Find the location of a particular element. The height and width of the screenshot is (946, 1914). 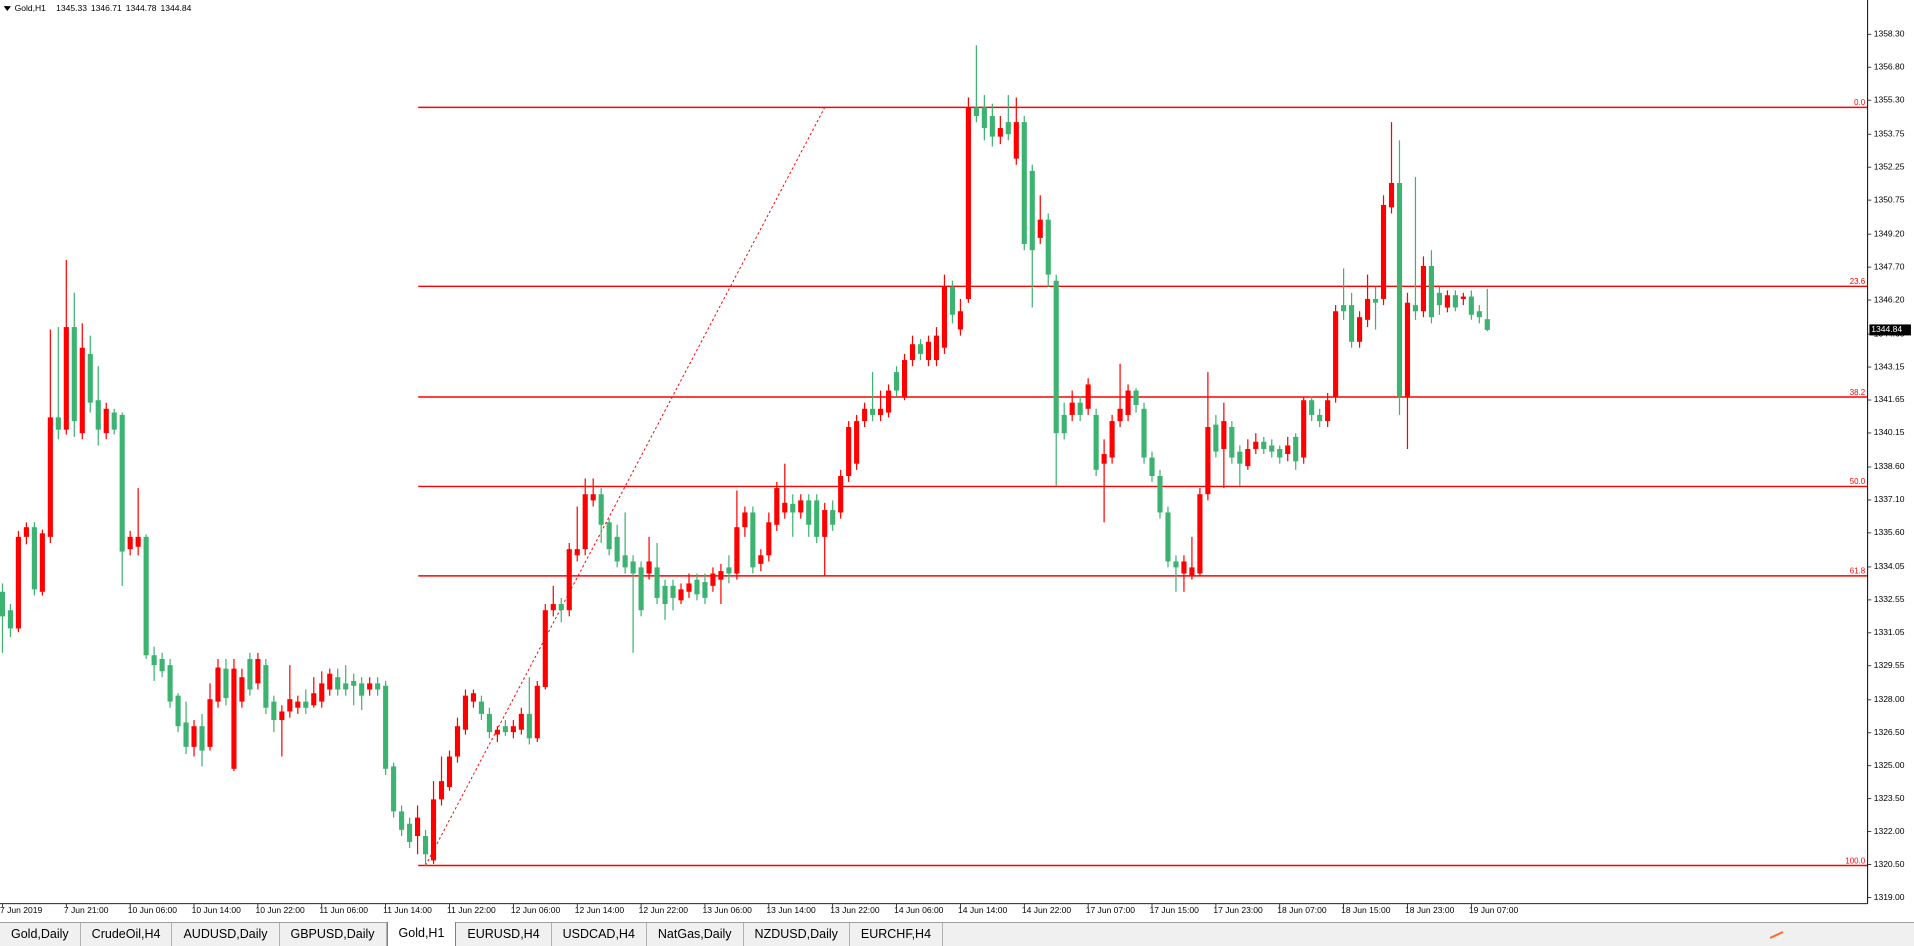

y-tick-label: 1331.05 is located at coordinates (1889, 632).